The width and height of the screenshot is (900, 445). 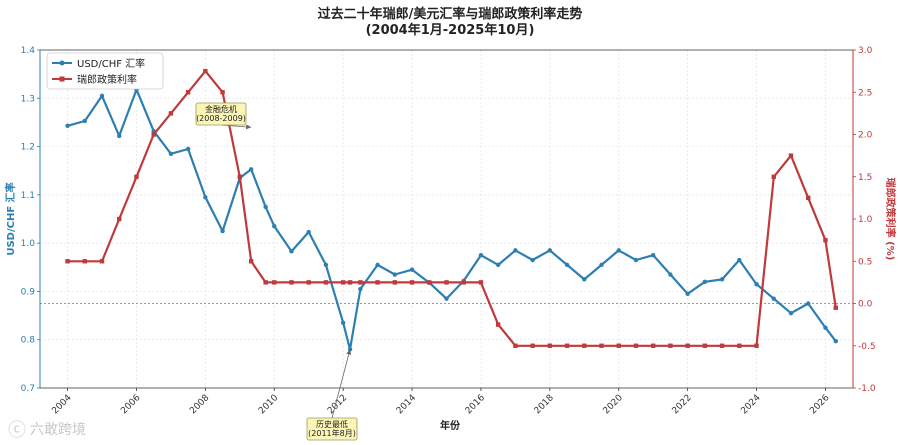 I want to click on y-right-tick-label: 1.0, so click(x=865, y=220).